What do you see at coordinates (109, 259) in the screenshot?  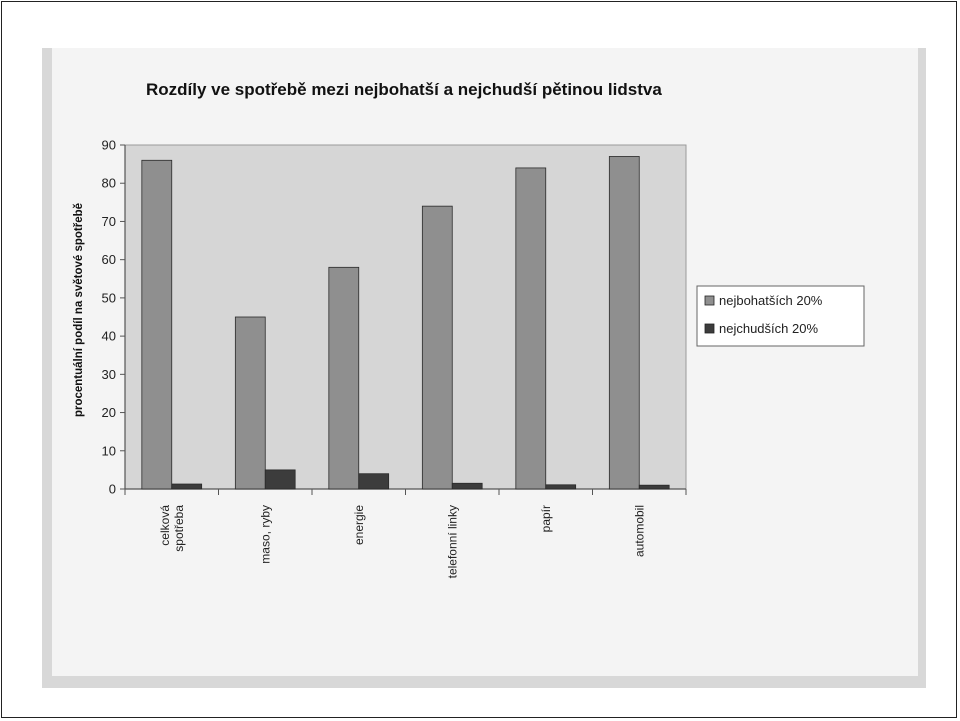 I see `y-tick-label: 60` at bounding box center [109, 259].